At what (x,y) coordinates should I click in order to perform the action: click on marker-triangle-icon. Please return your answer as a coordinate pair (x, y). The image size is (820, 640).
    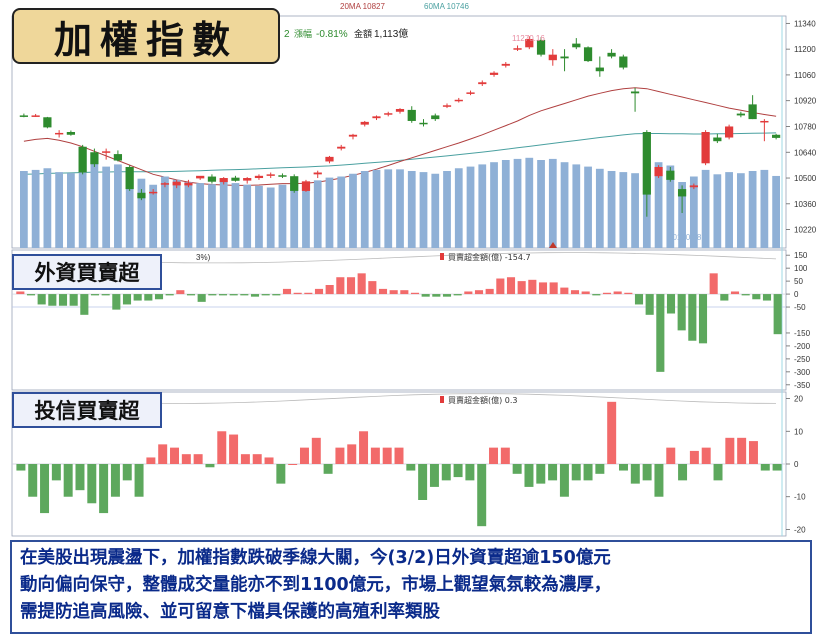
    Looking at the image, I should click on (553, 245).